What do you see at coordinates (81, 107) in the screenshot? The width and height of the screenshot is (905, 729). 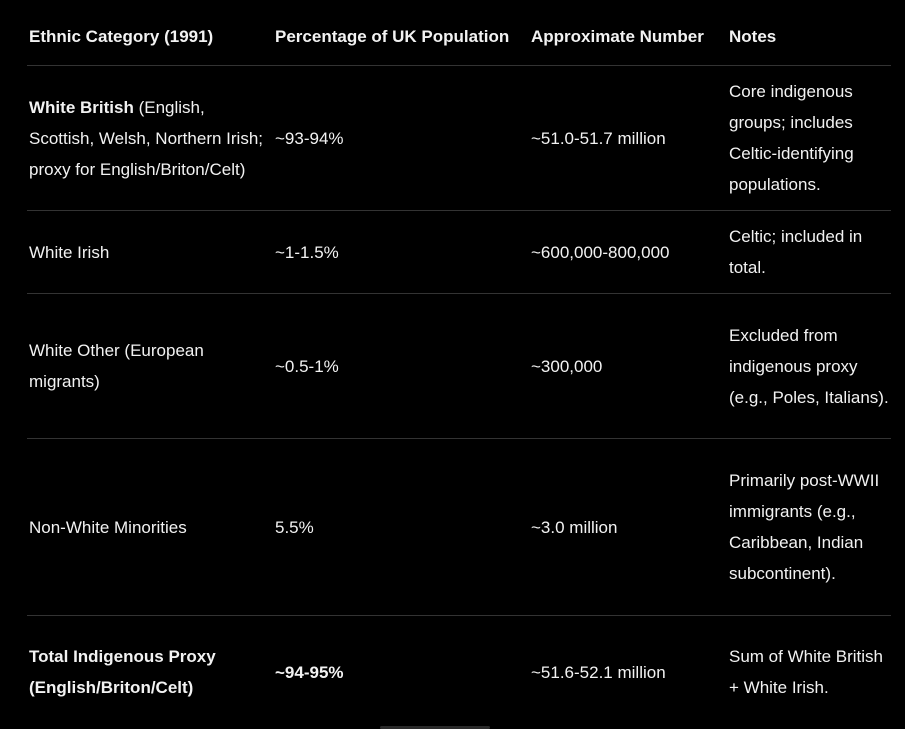 I see `category-bold-text: White British` at bounding box center [81, 107].